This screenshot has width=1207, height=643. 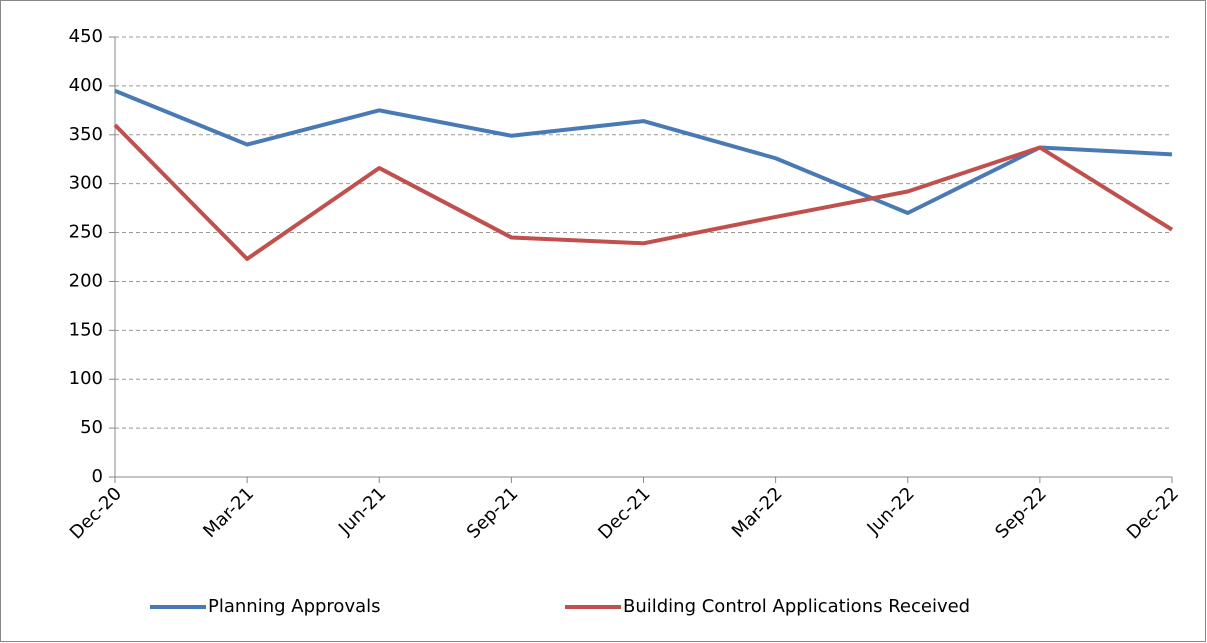 I want to click on y-tick-label: 150, so click(x=86, y=329).